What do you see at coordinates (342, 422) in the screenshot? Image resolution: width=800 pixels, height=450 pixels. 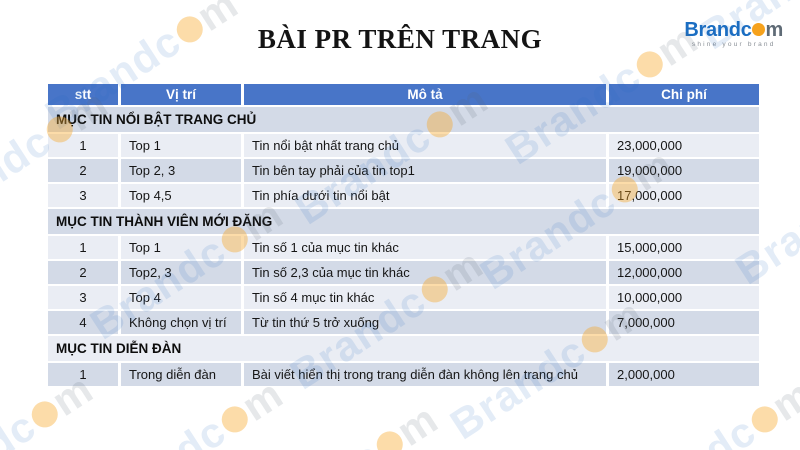 I see `brandcom-watermark: Brandcm` at bounding box center [342, 422].